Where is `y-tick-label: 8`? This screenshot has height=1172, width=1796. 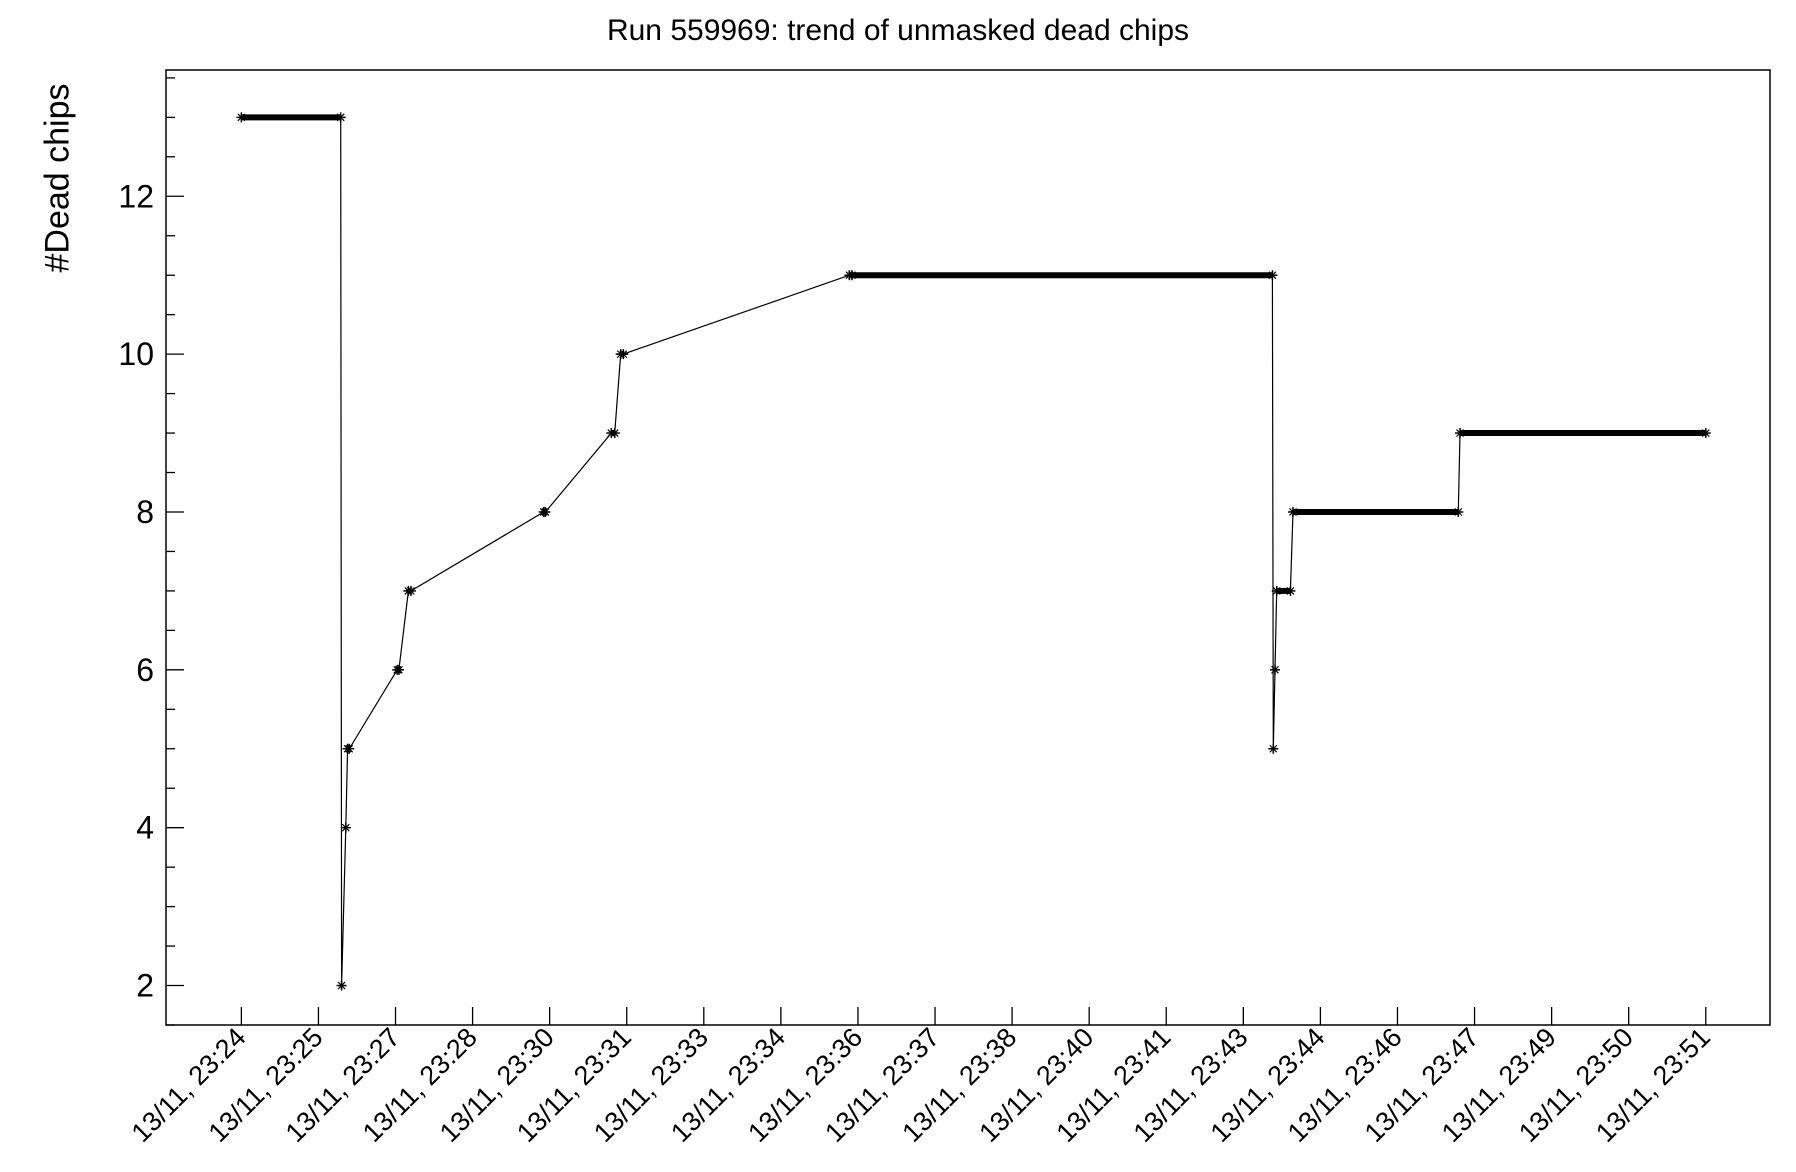 y-tick-label: 8 is located at coordinates (145, 512).